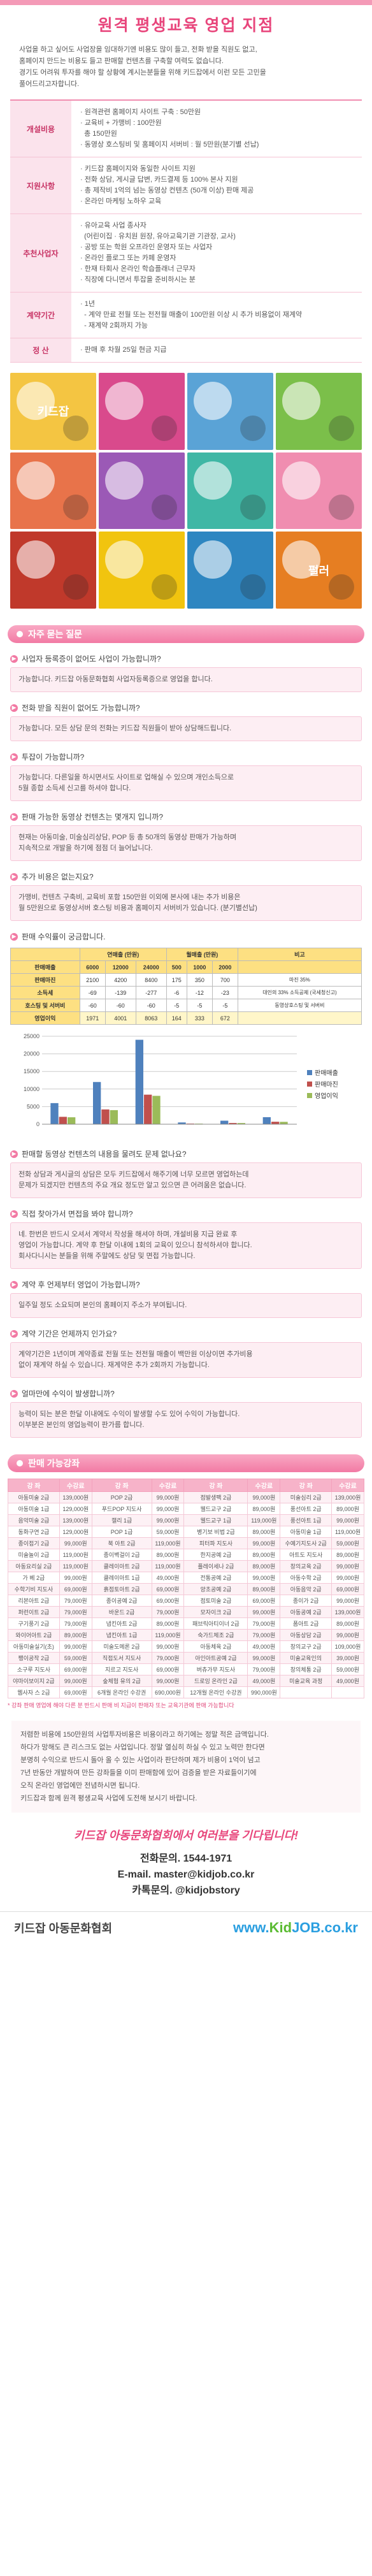 The image size is (372, 2576). Describe the element at coordinates (224, 967) in the screenshot. I see `revenue-header-cell: 2000` at that location.